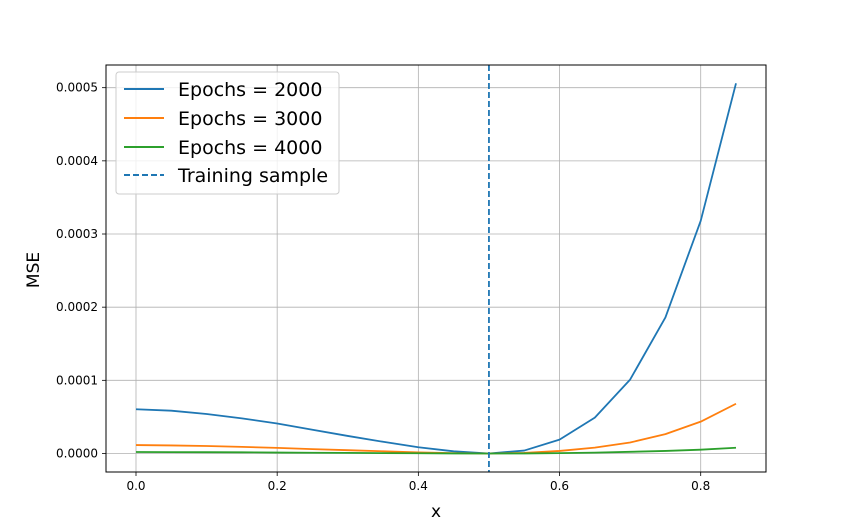 Image resolution: width=851 pixels, height=531 pixels. Describe the element at coordinates (418, 486) in the screenshot. I see `x-tick-label: 0.4` at that location.